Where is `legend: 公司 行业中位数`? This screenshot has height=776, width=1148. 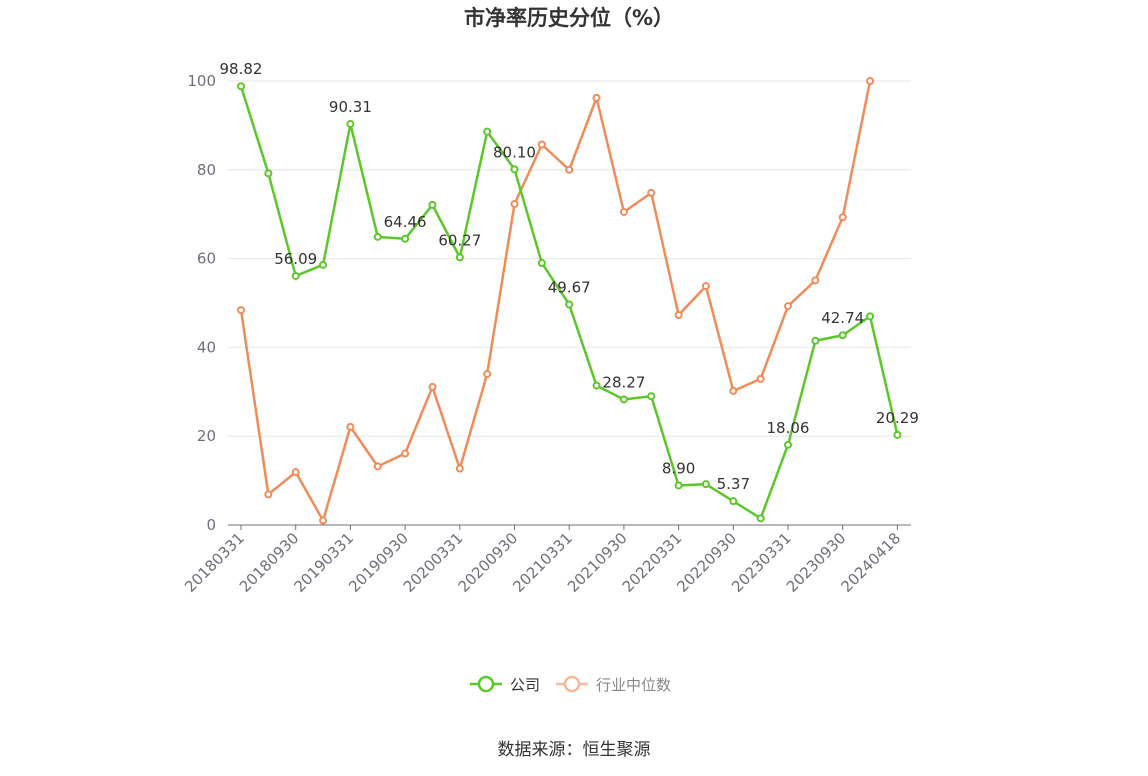
legend: 公司 行业中位数 is located at coordinates (570, 684).